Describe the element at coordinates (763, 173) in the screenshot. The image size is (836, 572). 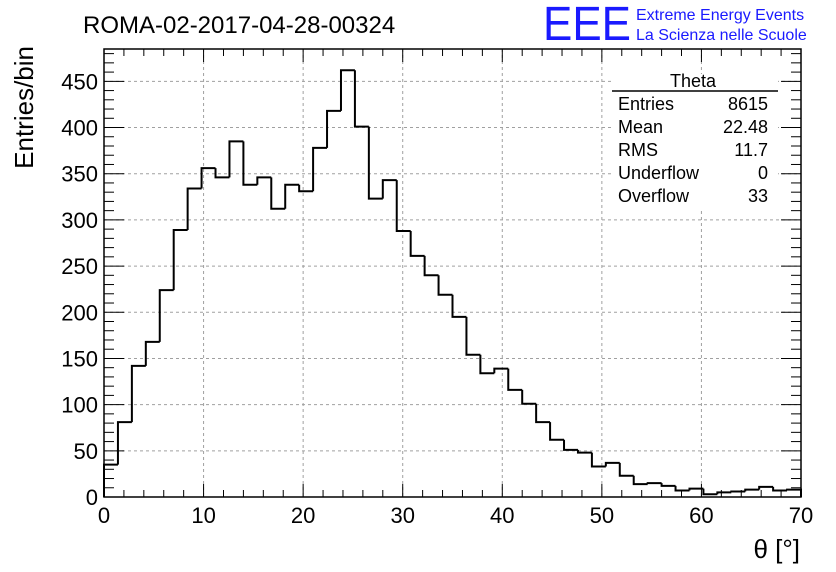
I see `stats-value-underflow: 0` at that location.